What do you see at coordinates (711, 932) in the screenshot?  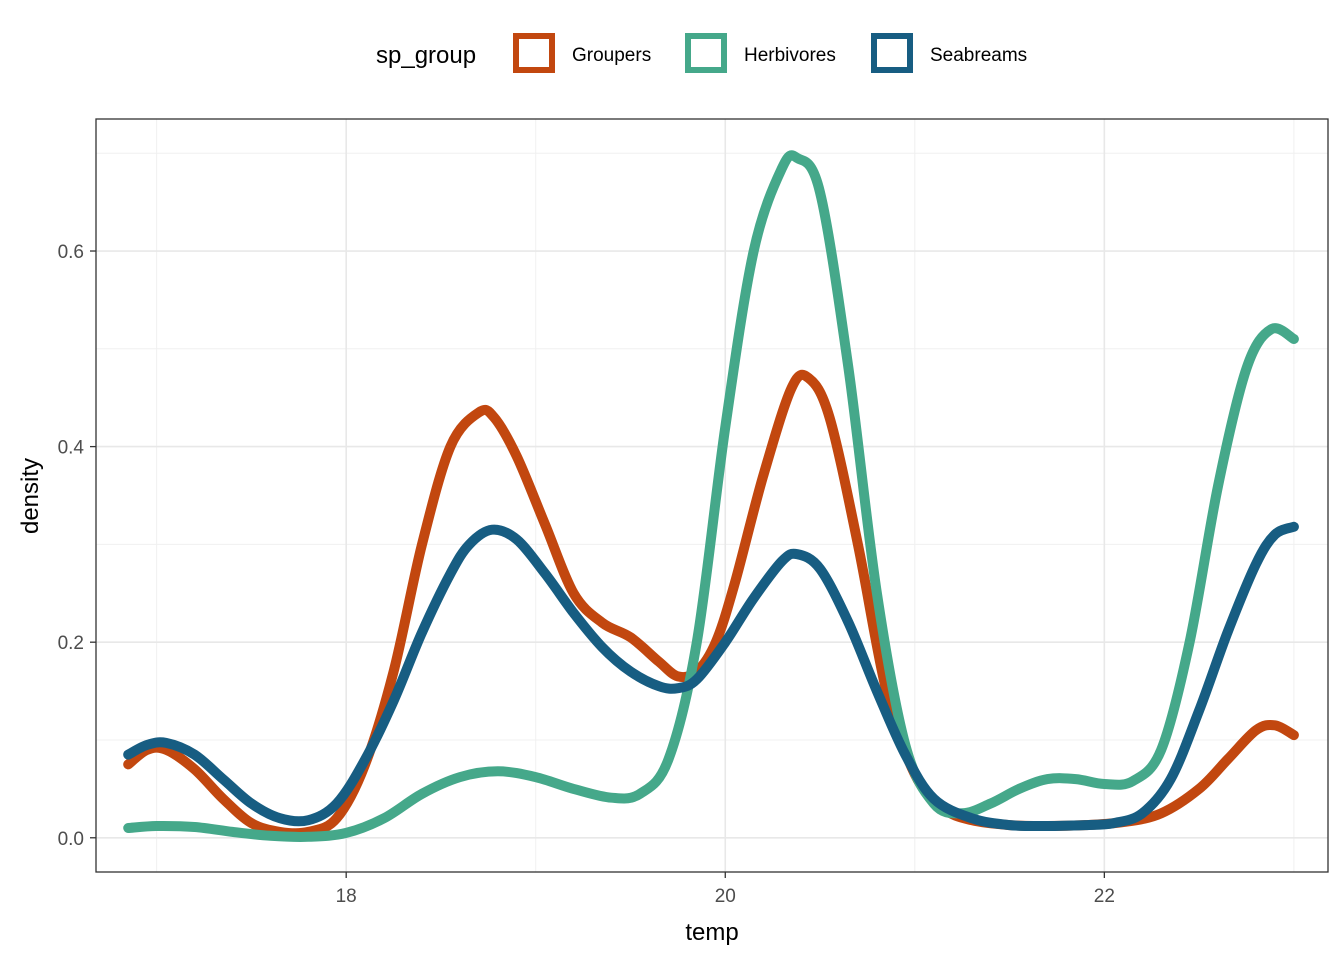 I see `x-axis-title: temp` at bounding box center [711, 932].